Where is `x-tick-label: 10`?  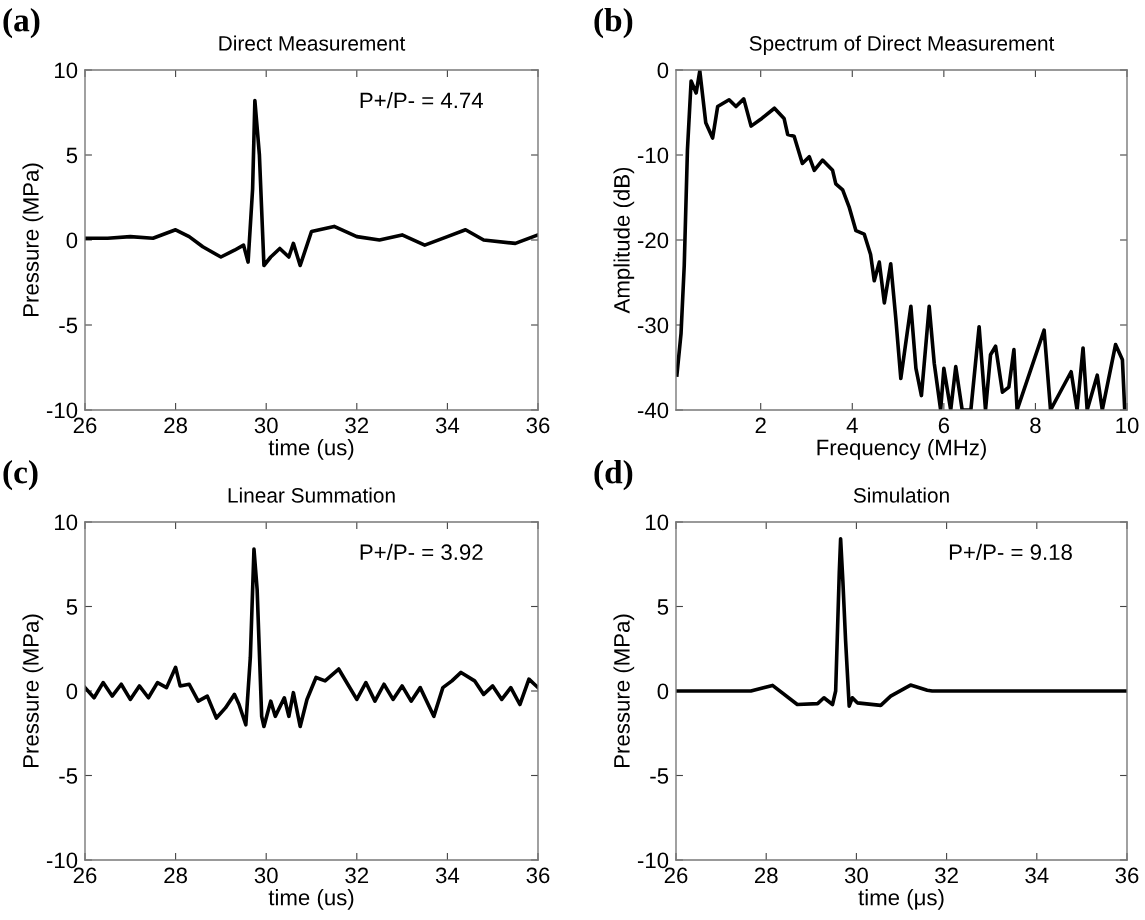
x-tick-label: 10 is located at coordinates (1127, 425).